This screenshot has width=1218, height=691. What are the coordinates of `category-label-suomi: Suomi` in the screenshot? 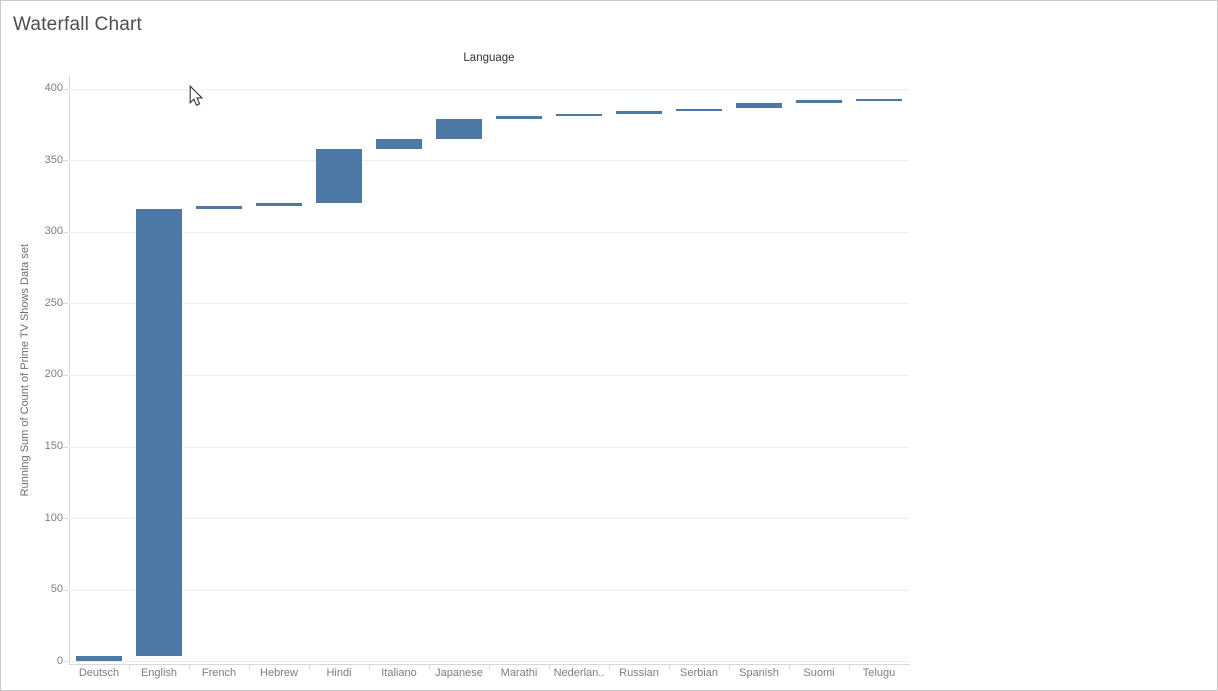 It's located at (819, 673).